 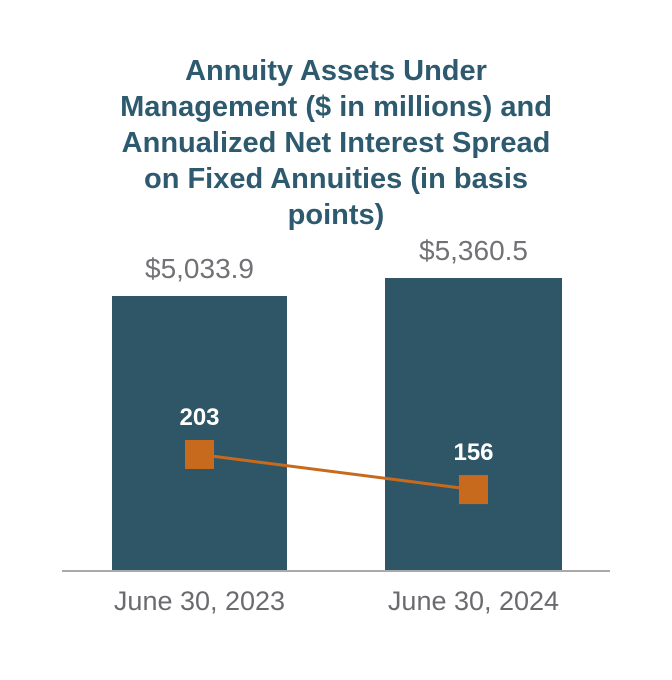 I want to click on bar-value-label-2024: $5,360.5, so click(x=473, y=250).